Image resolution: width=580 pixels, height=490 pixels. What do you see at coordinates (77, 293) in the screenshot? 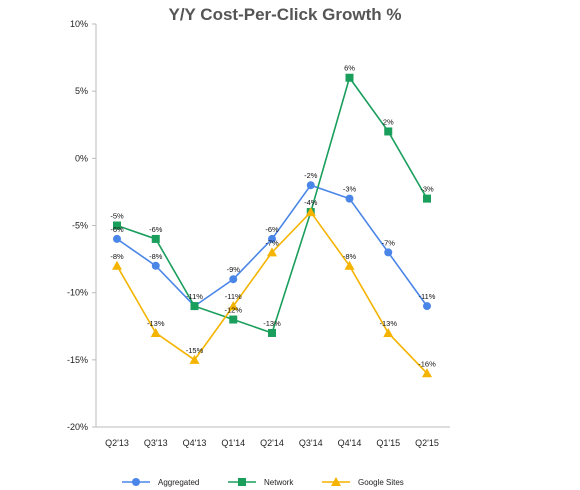
I see `y-tick-label: -10%` at bounding box center [77, 293].